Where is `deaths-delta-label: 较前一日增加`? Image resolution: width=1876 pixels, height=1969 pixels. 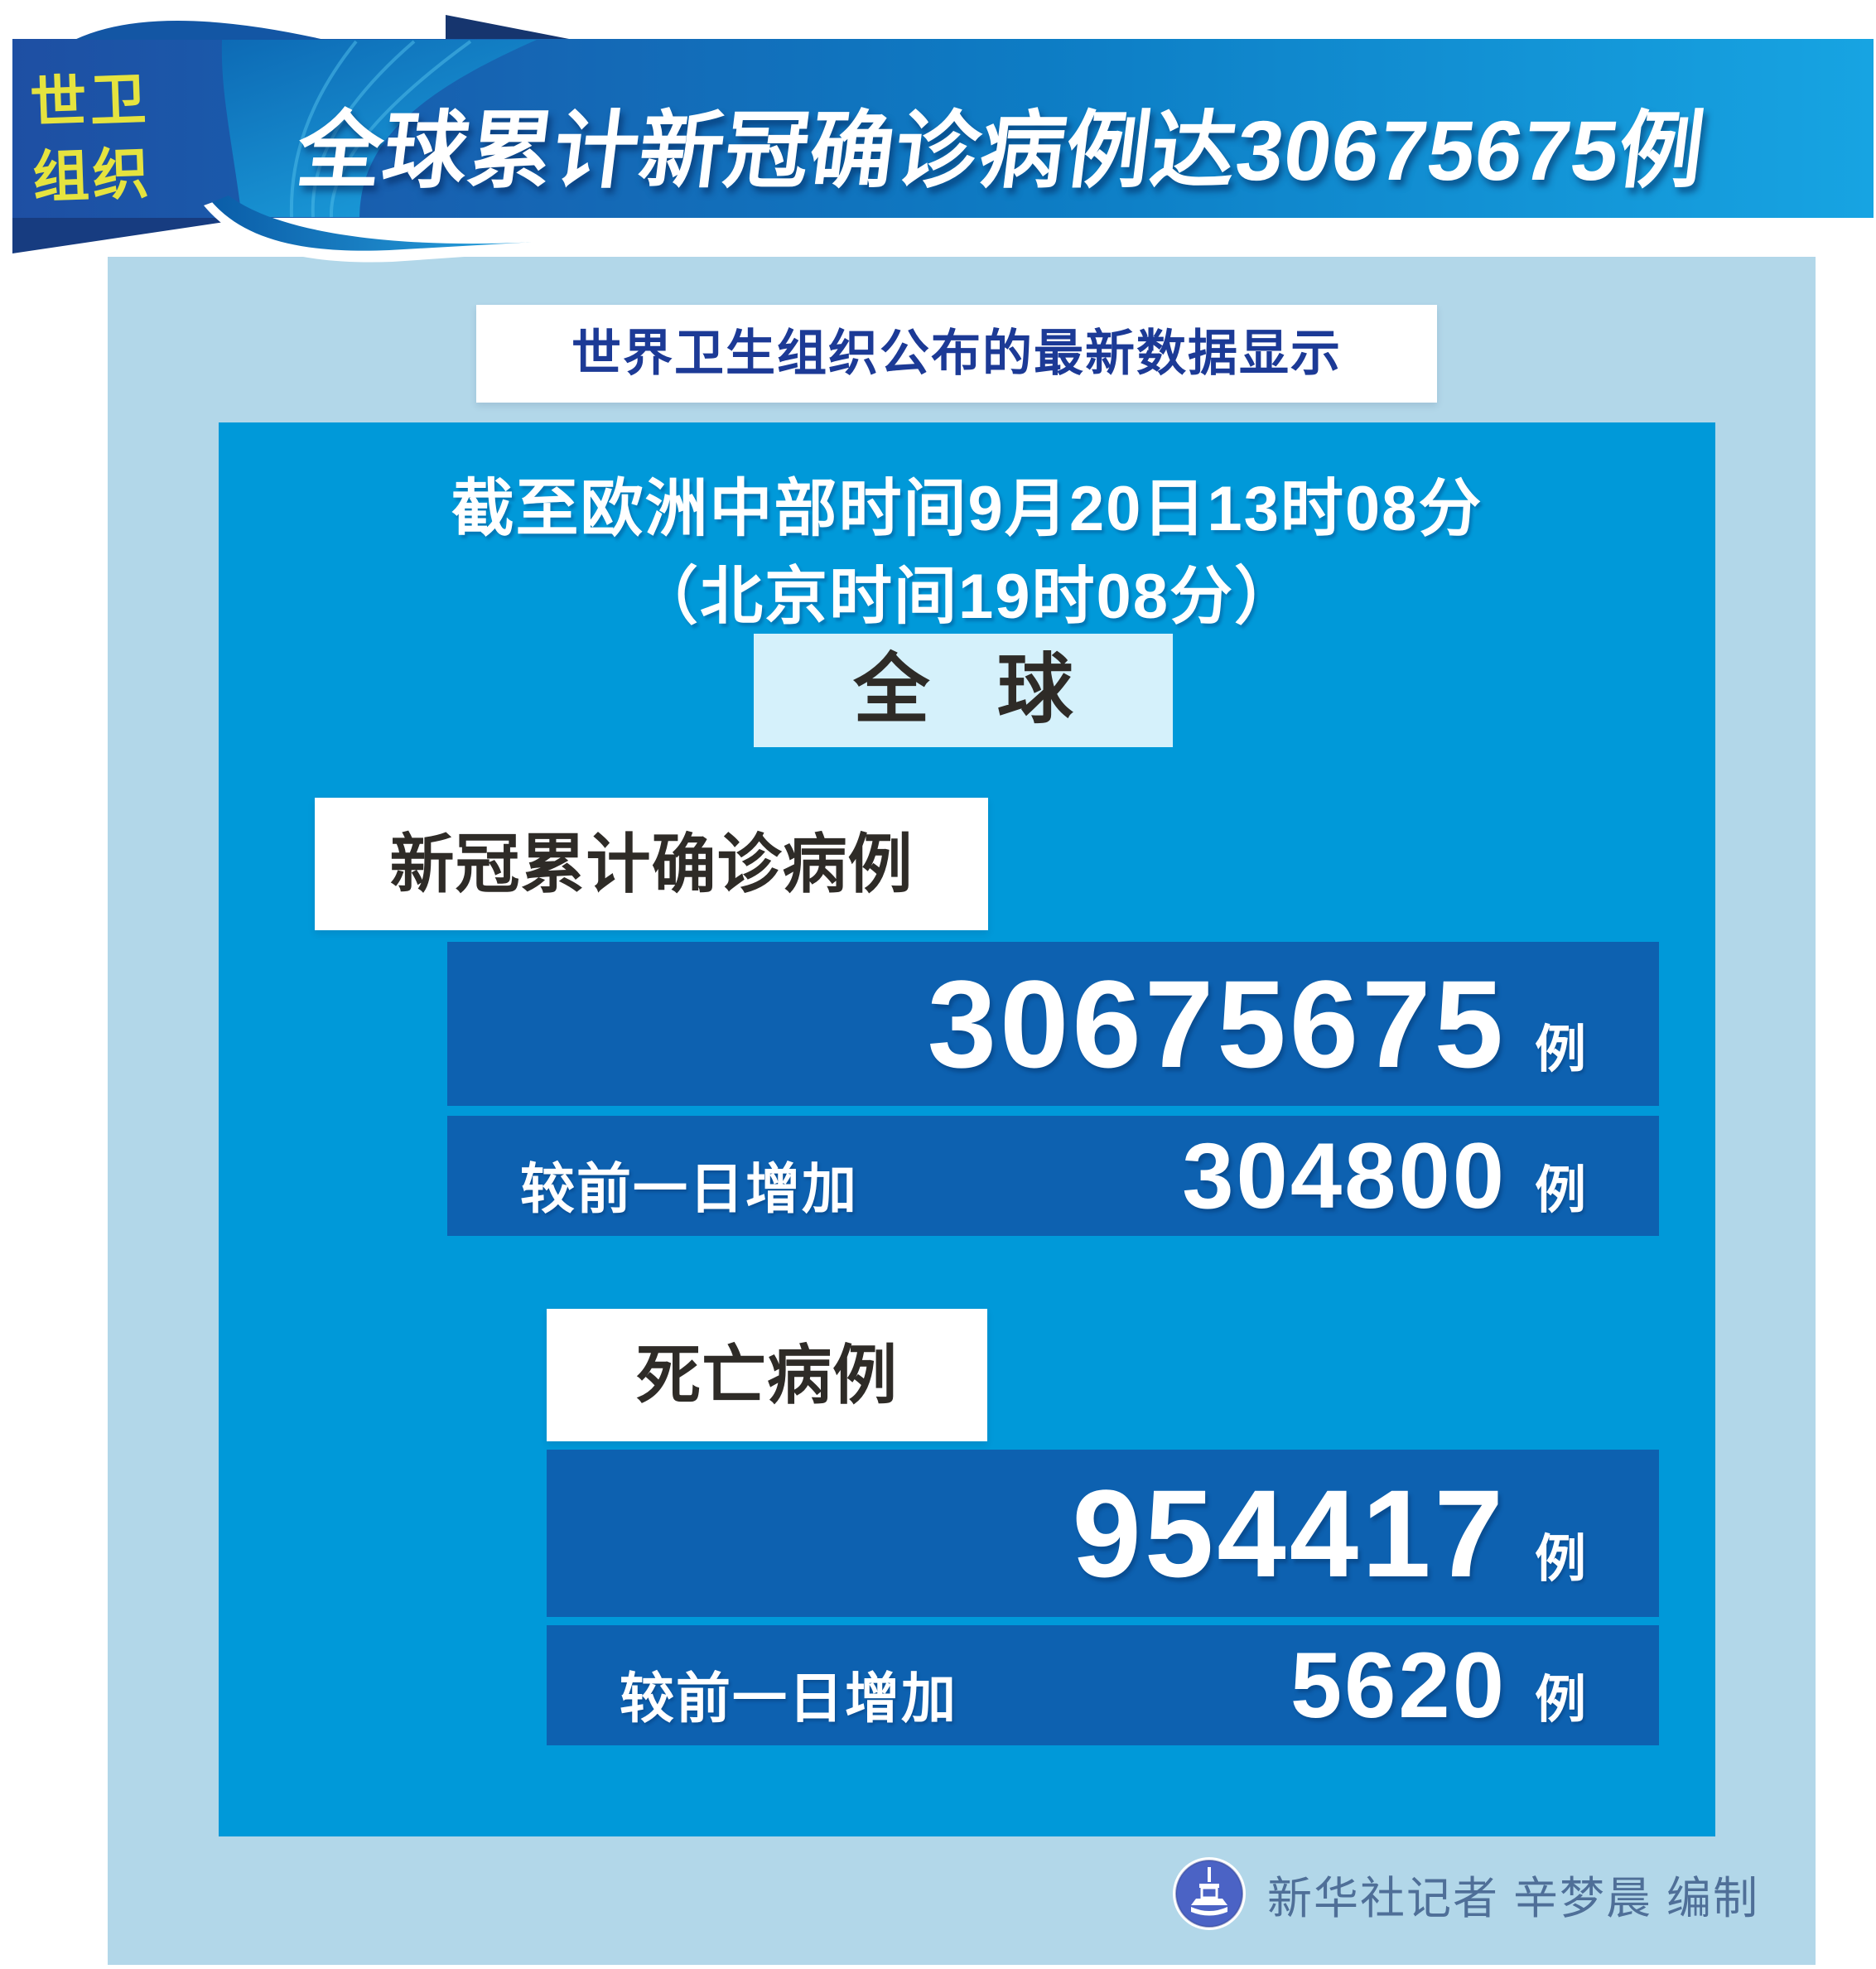
deaths-delta-label: 较前一日增加 is located at coordinates (788, 1698).